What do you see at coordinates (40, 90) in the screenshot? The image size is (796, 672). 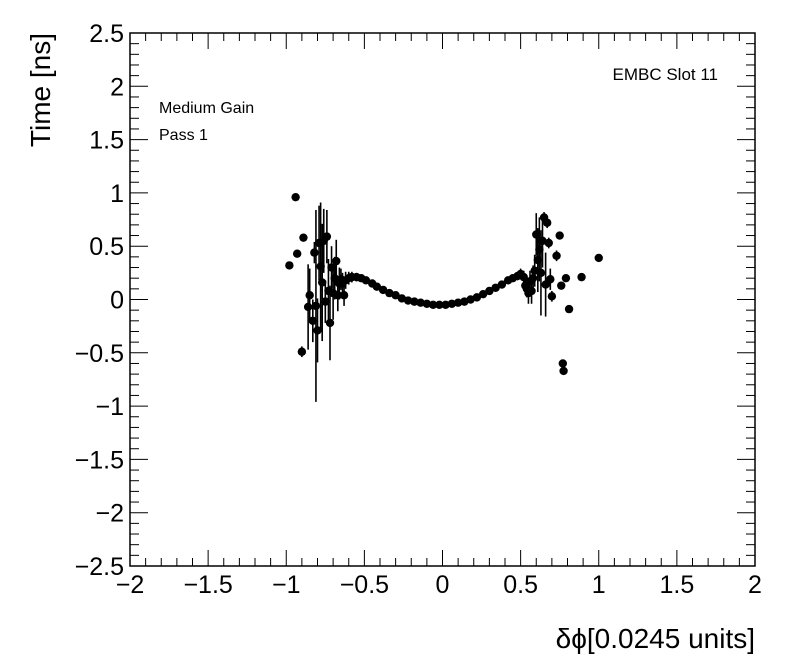 I see `y-axis-title: Time [ns]` at bounding box center [40, 90].